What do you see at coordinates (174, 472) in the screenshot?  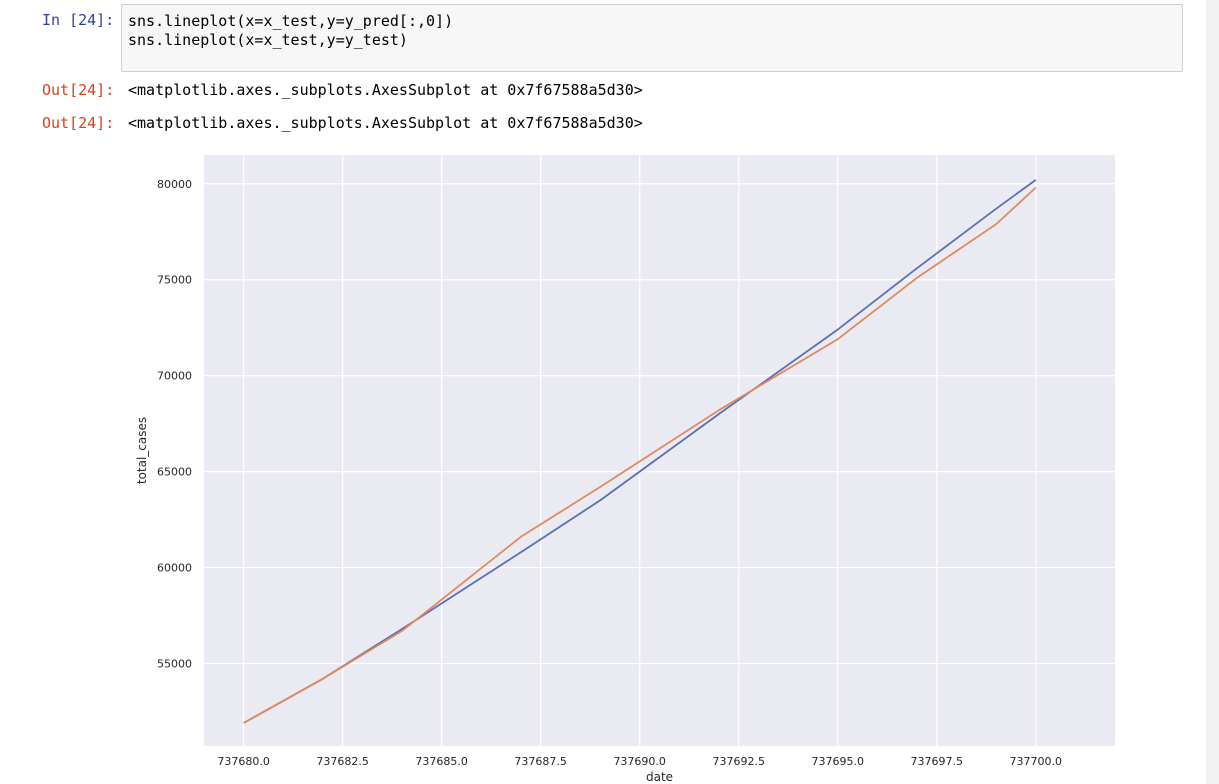 I see `y-tick-label: 65000` at bounding box center [174, 472].